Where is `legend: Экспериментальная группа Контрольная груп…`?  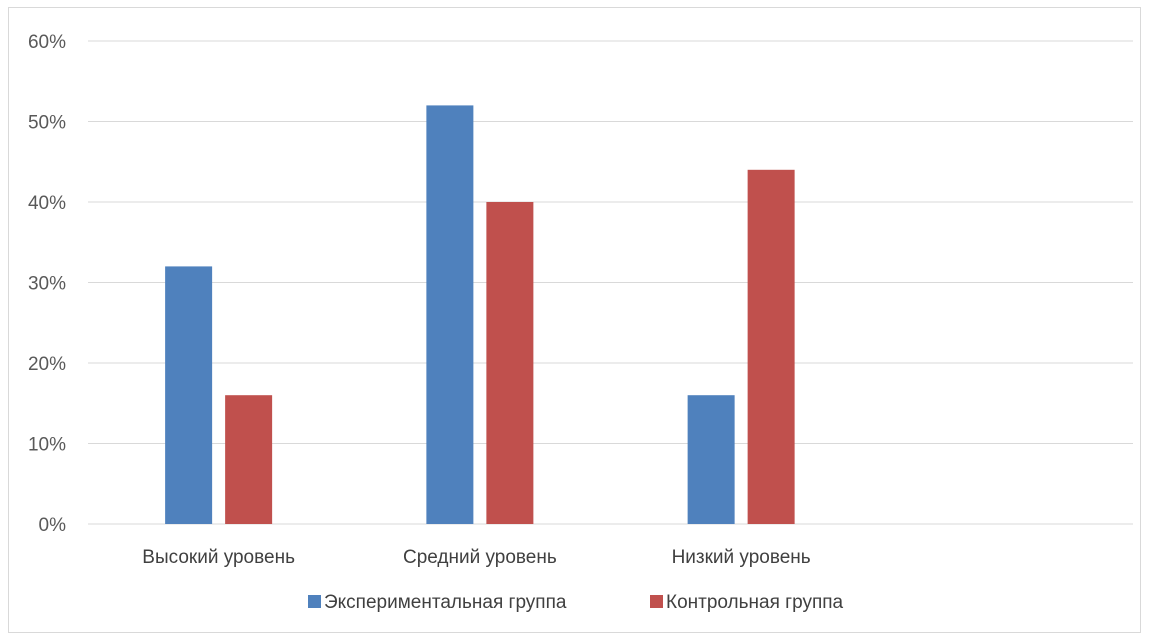 legend: Экспериментальная группа Контрольная груп… is located at coordinates (576, 602).